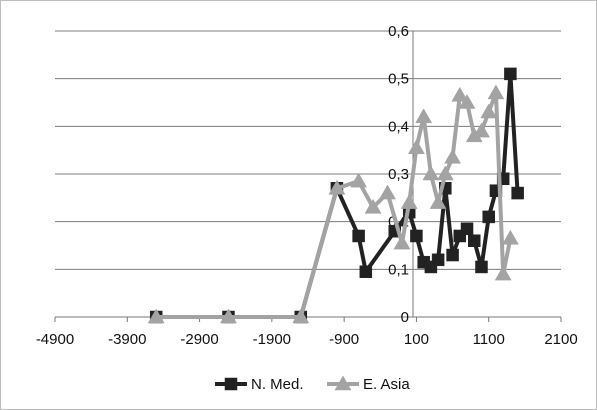 Image resolution: width=597 pixels, height=410 pixels. I want to click on legend-n-med-label: N. Med., so click(277, 384).